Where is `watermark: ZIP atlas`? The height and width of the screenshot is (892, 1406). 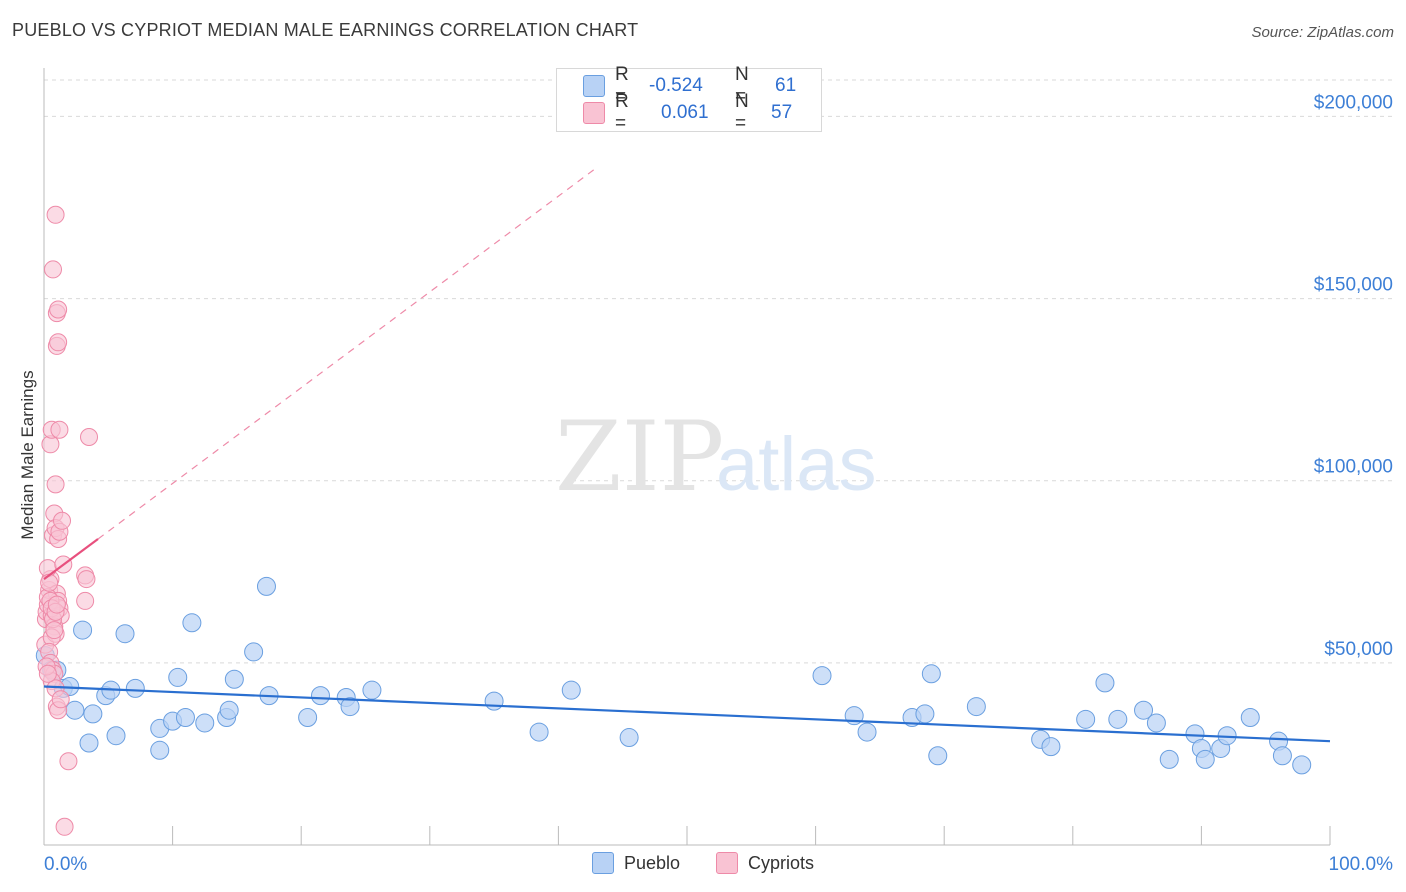
watermark: ZIP atlas is located at coordinates (716, 457).